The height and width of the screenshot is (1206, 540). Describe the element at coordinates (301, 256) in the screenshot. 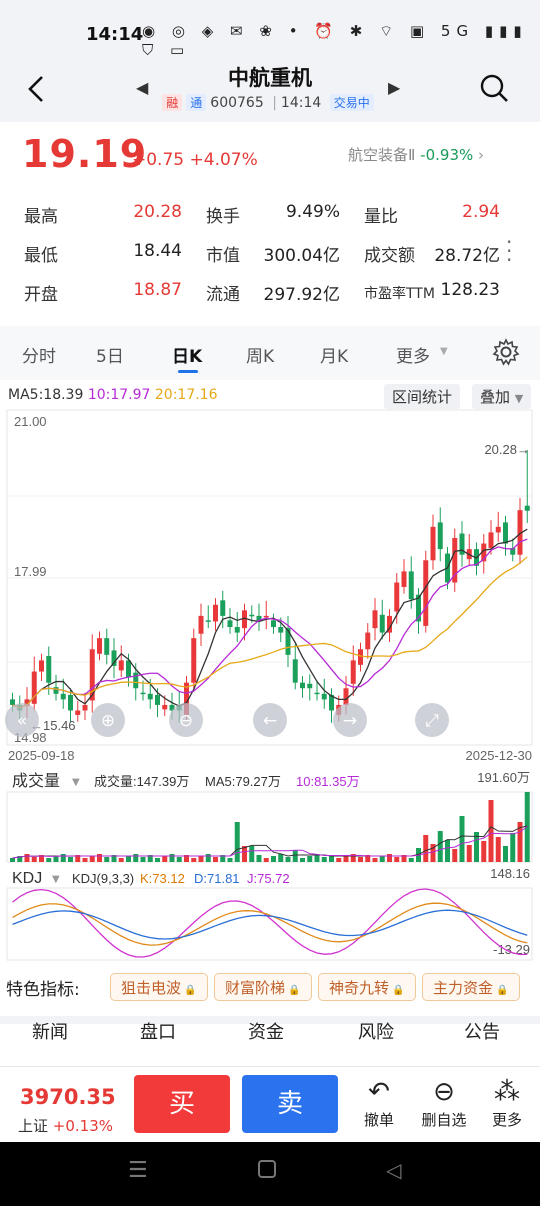

I see `quote-value: 300.04亿` at that location.